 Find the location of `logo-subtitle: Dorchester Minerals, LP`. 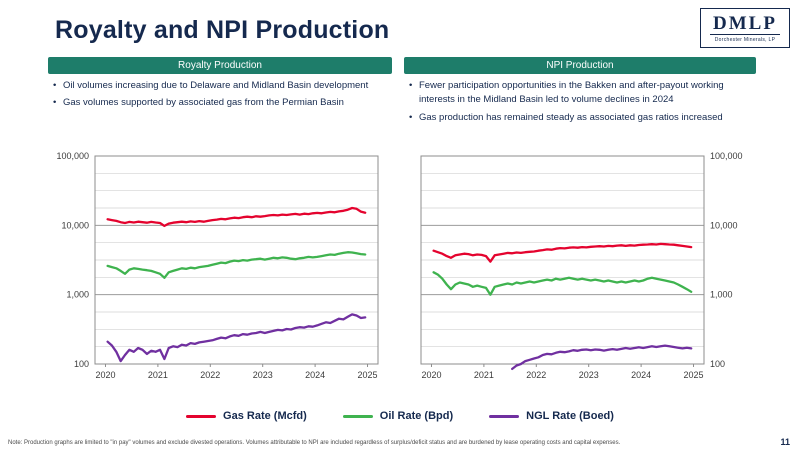

logo-subtitle: Dorchester Minerals, LP is located at coordinates (745, 39).